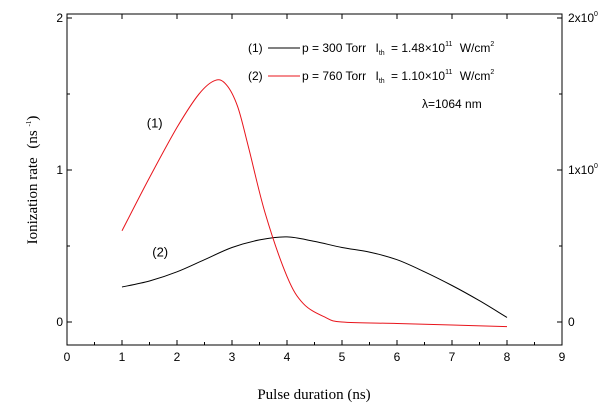 Image resolution: width=614 pixels, height=407 pixels. Describe the element at coordinates (571, 322) in the screenshot. I see `y2-tick-label: 0` at that location.